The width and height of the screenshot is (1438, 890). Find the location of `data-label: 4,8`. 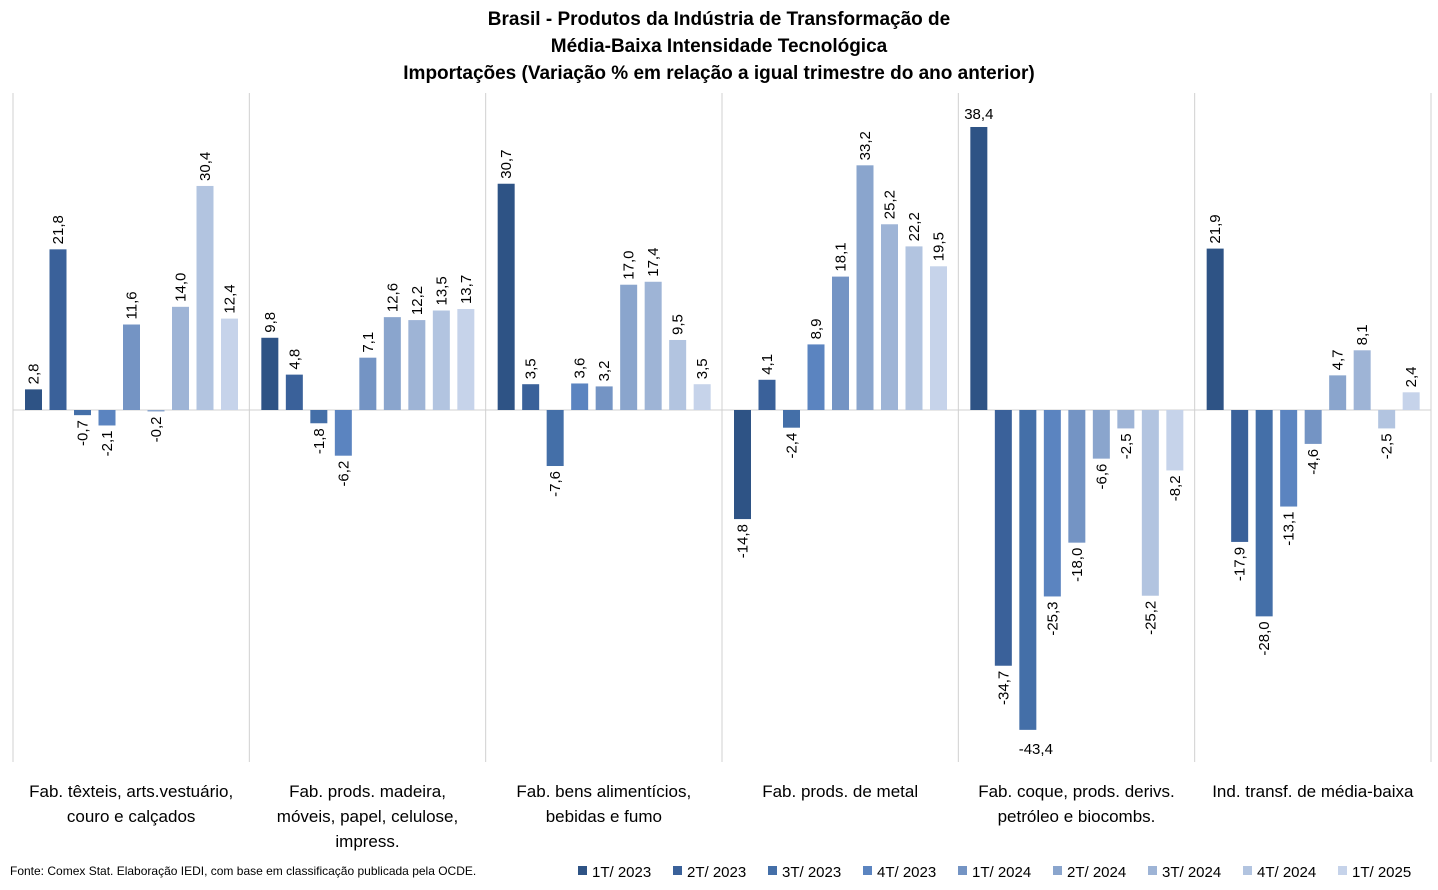

data-label: 4,8 is located at coordinates (294, 359).